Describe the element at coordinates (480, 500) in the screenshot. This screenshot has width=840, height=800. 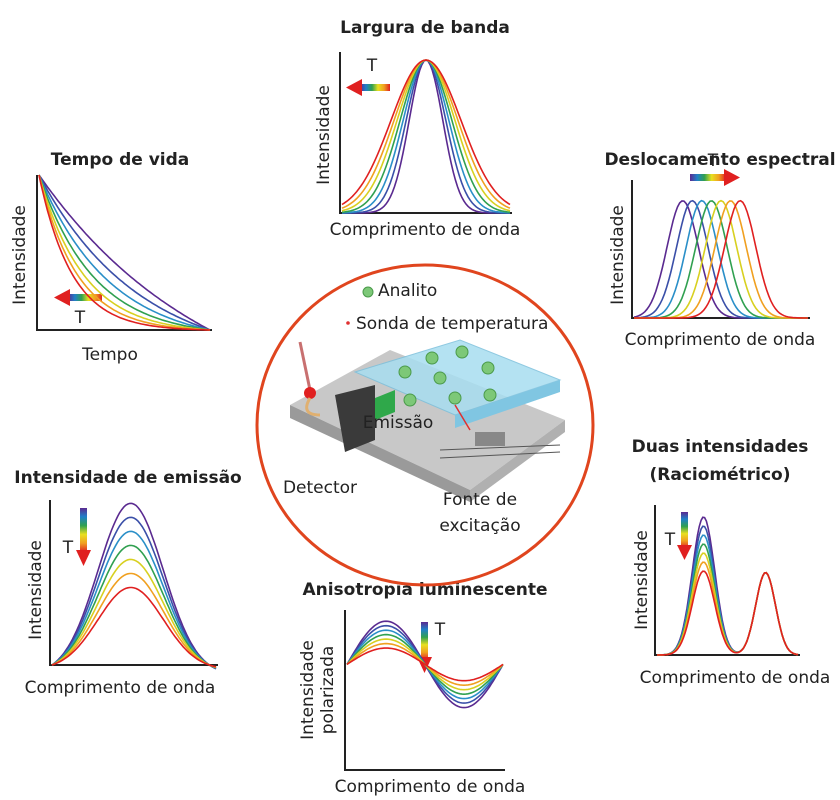
I see `device-label: Fonte de` at that location.